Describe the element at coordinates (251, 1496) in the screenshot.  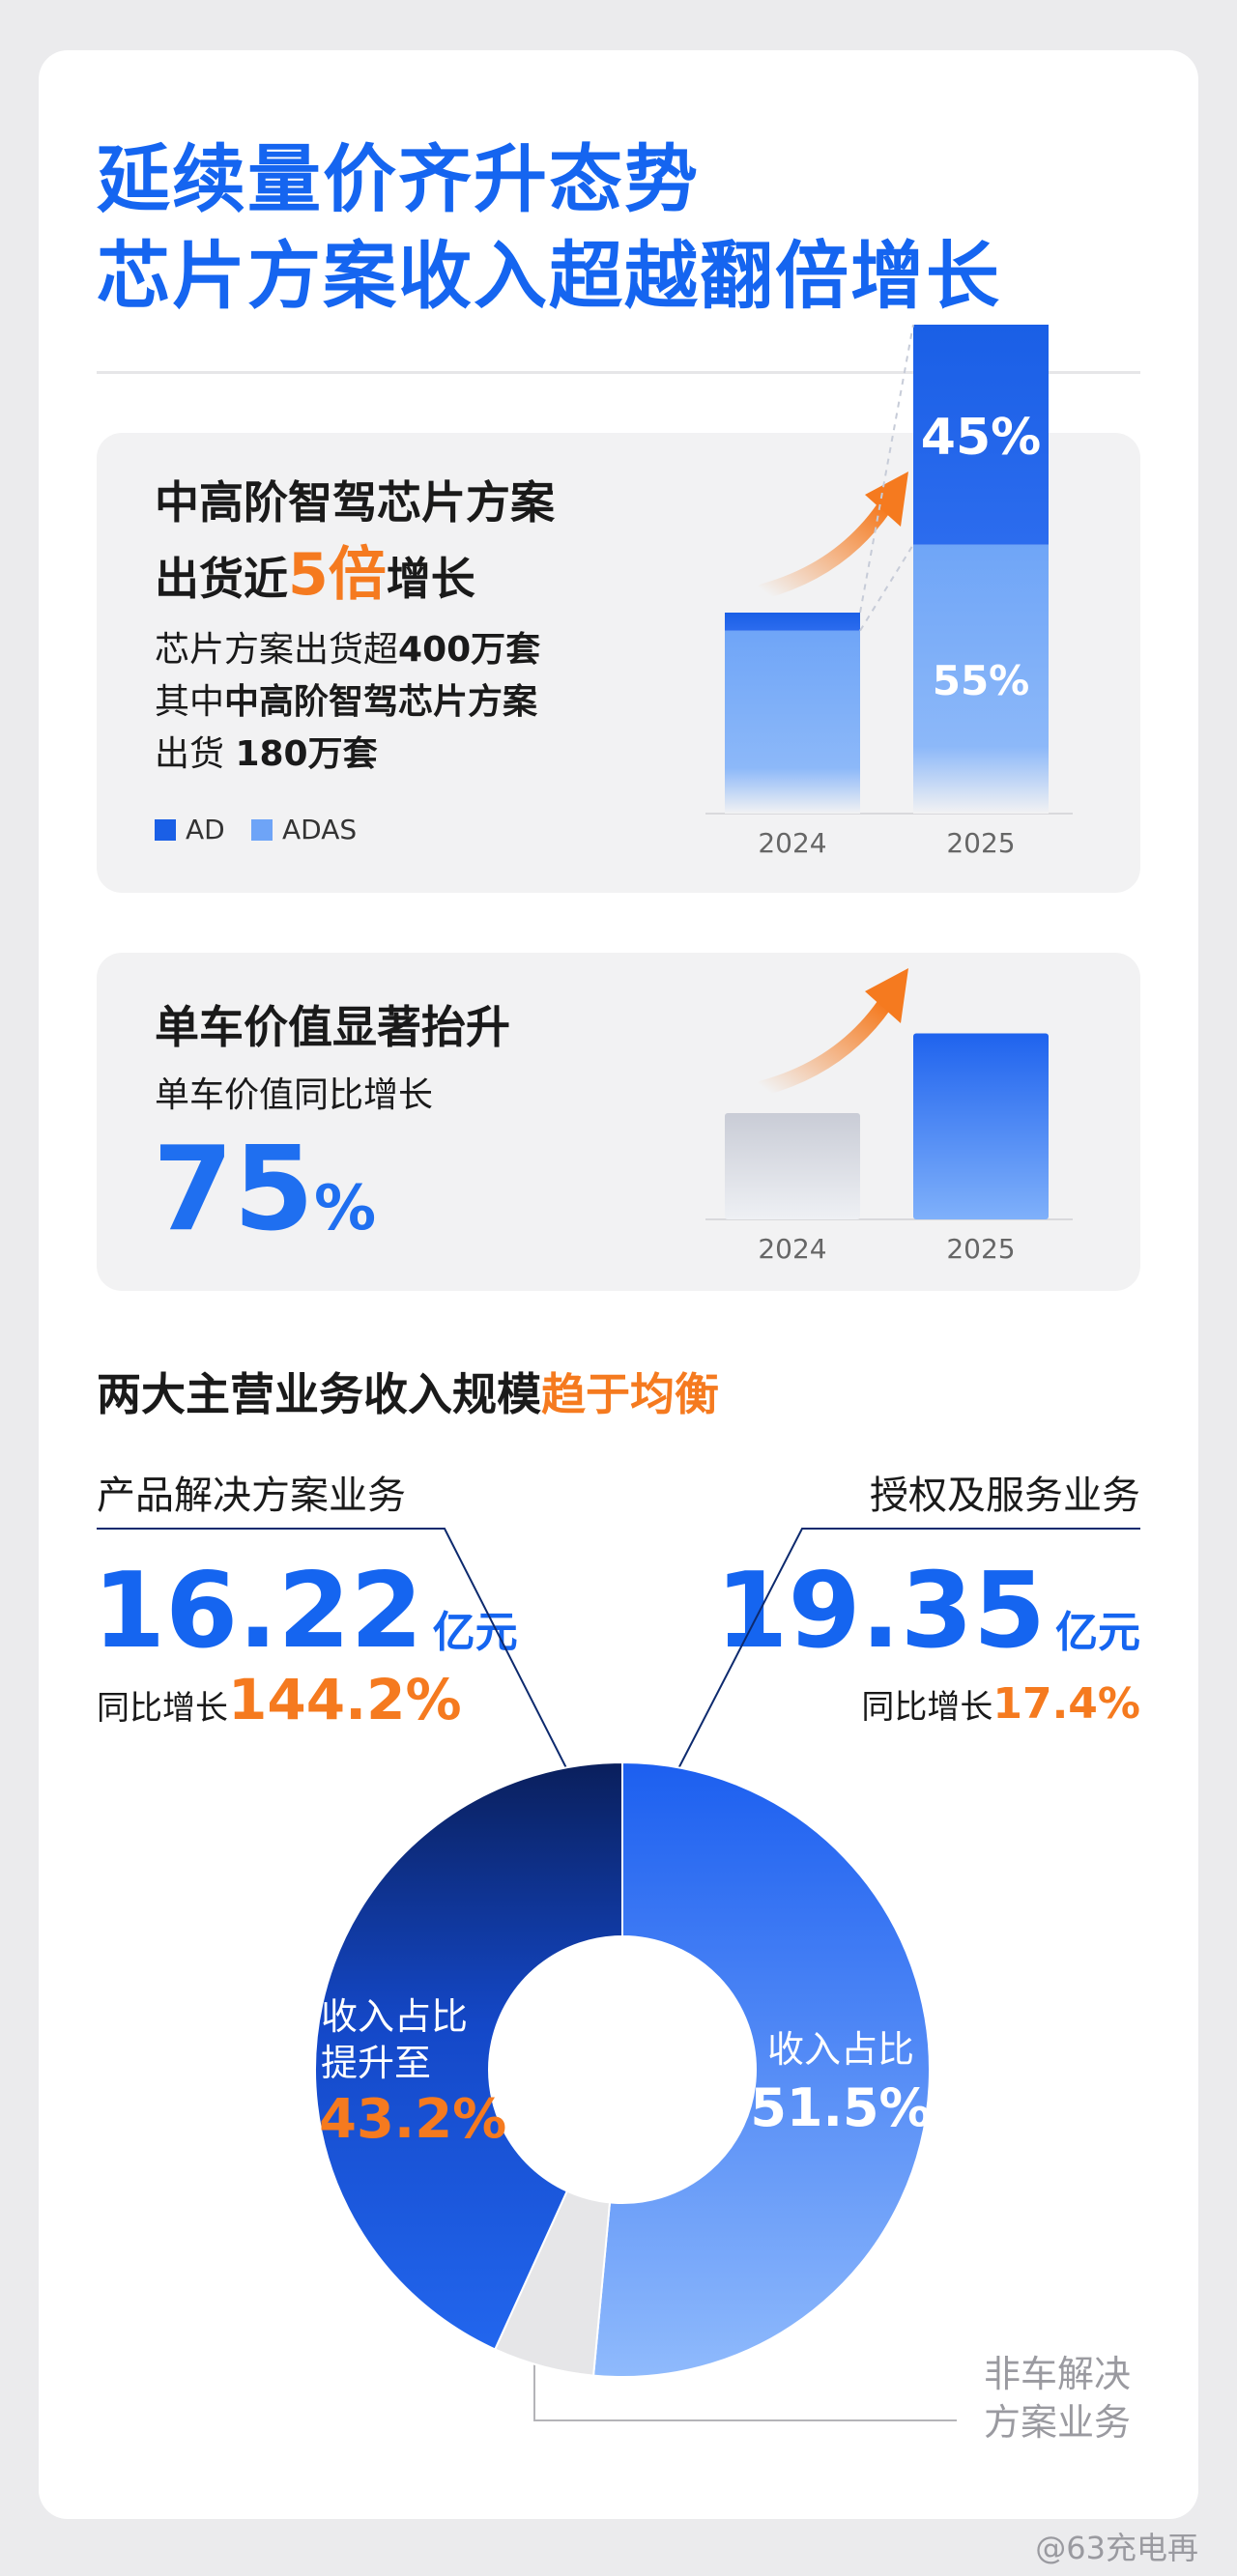
I see `left-biz-name: 产品解决方案业务` at that location.